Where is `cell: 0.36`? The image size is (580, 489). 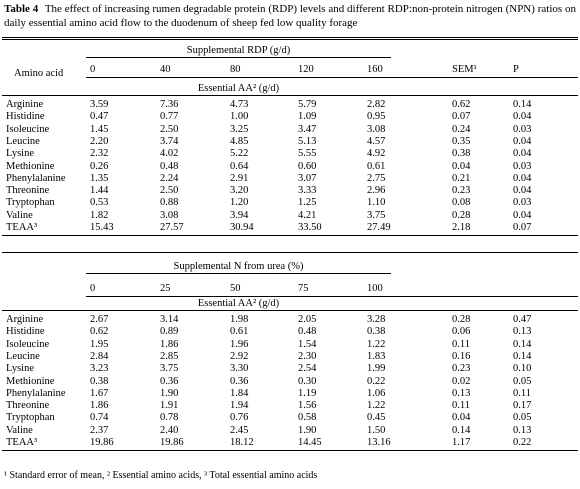 cell: 0.36 is located at coordinates (239, 381).